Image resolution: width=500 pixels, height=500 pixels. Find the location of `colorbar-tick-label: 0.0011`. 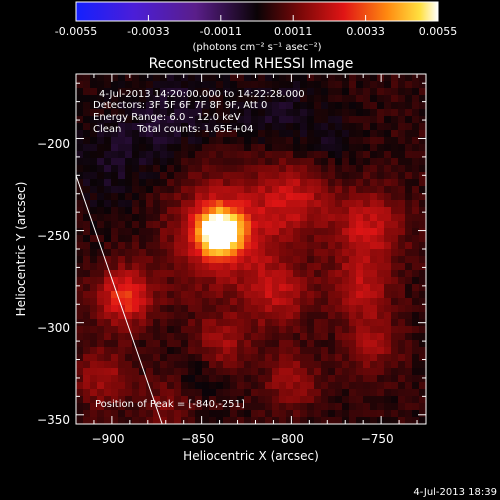

colorbar-tick-label: 0.0011 is located at coordinates (293, 31).